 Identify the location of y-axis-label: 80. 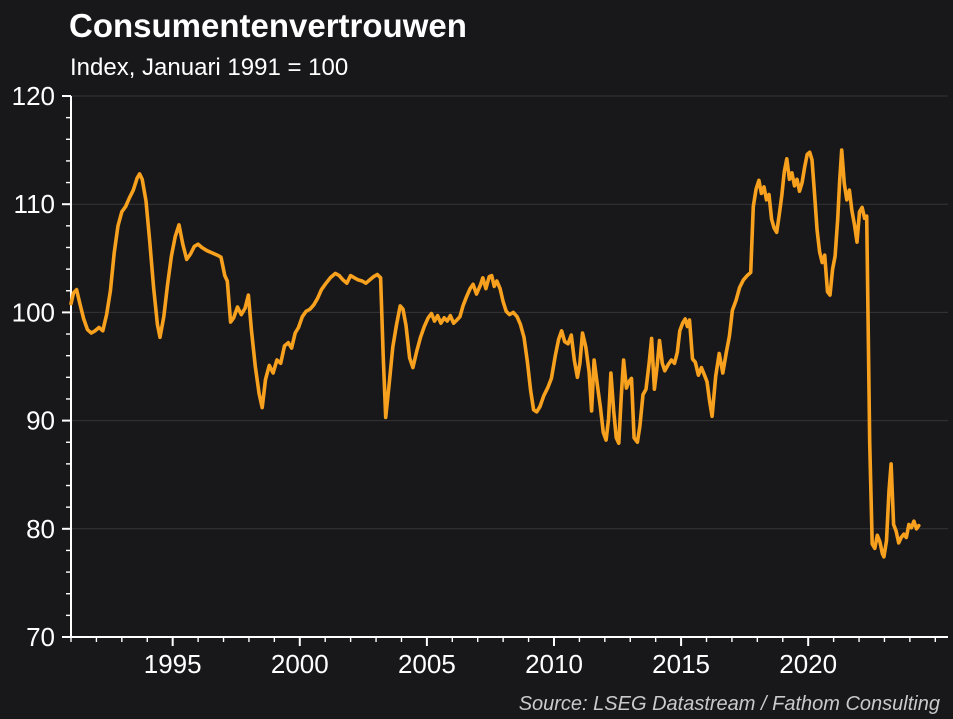
(40, 529).